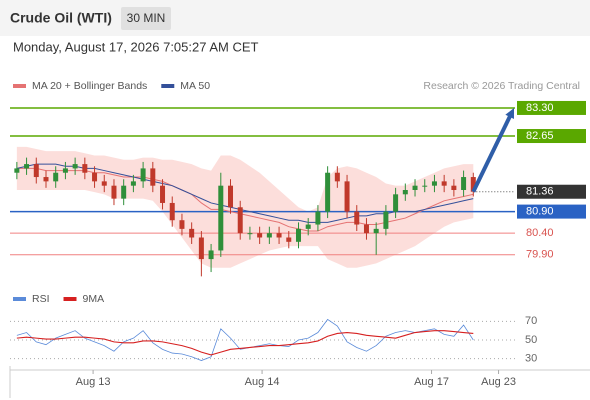 Image resolution: width=590 pixels, height=400 pixels. Describe the element at coordinates (531, 359) in the screenshot. I see `y-tick-label: 30` at that location.